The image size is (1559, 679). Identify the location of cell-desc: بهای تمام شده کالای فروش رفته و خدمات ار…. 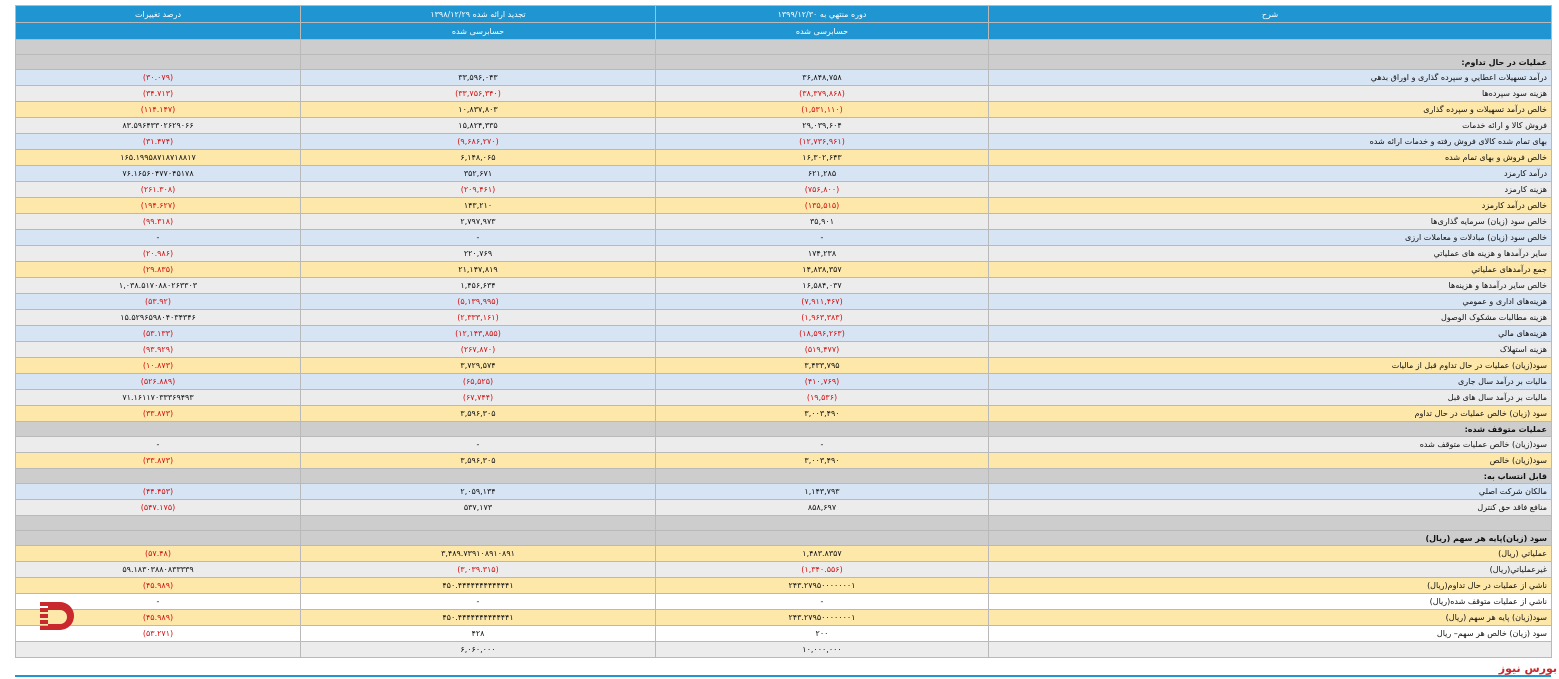
(1270, 141).